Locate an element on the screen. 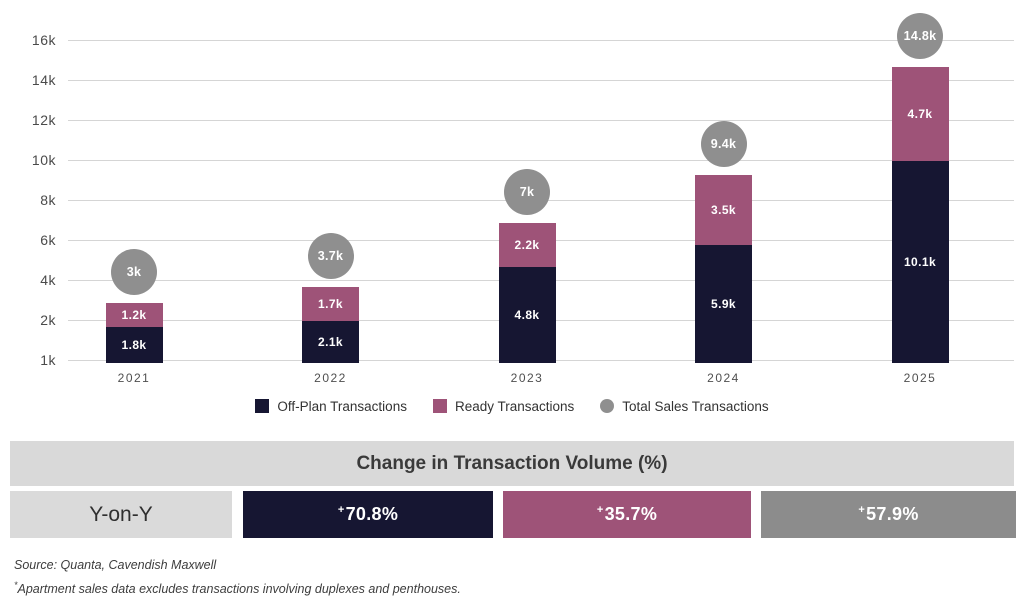 This screenshot has width=1024, height=608. total-bubble-2024: 9.4k is located at coordinates (723, 144).